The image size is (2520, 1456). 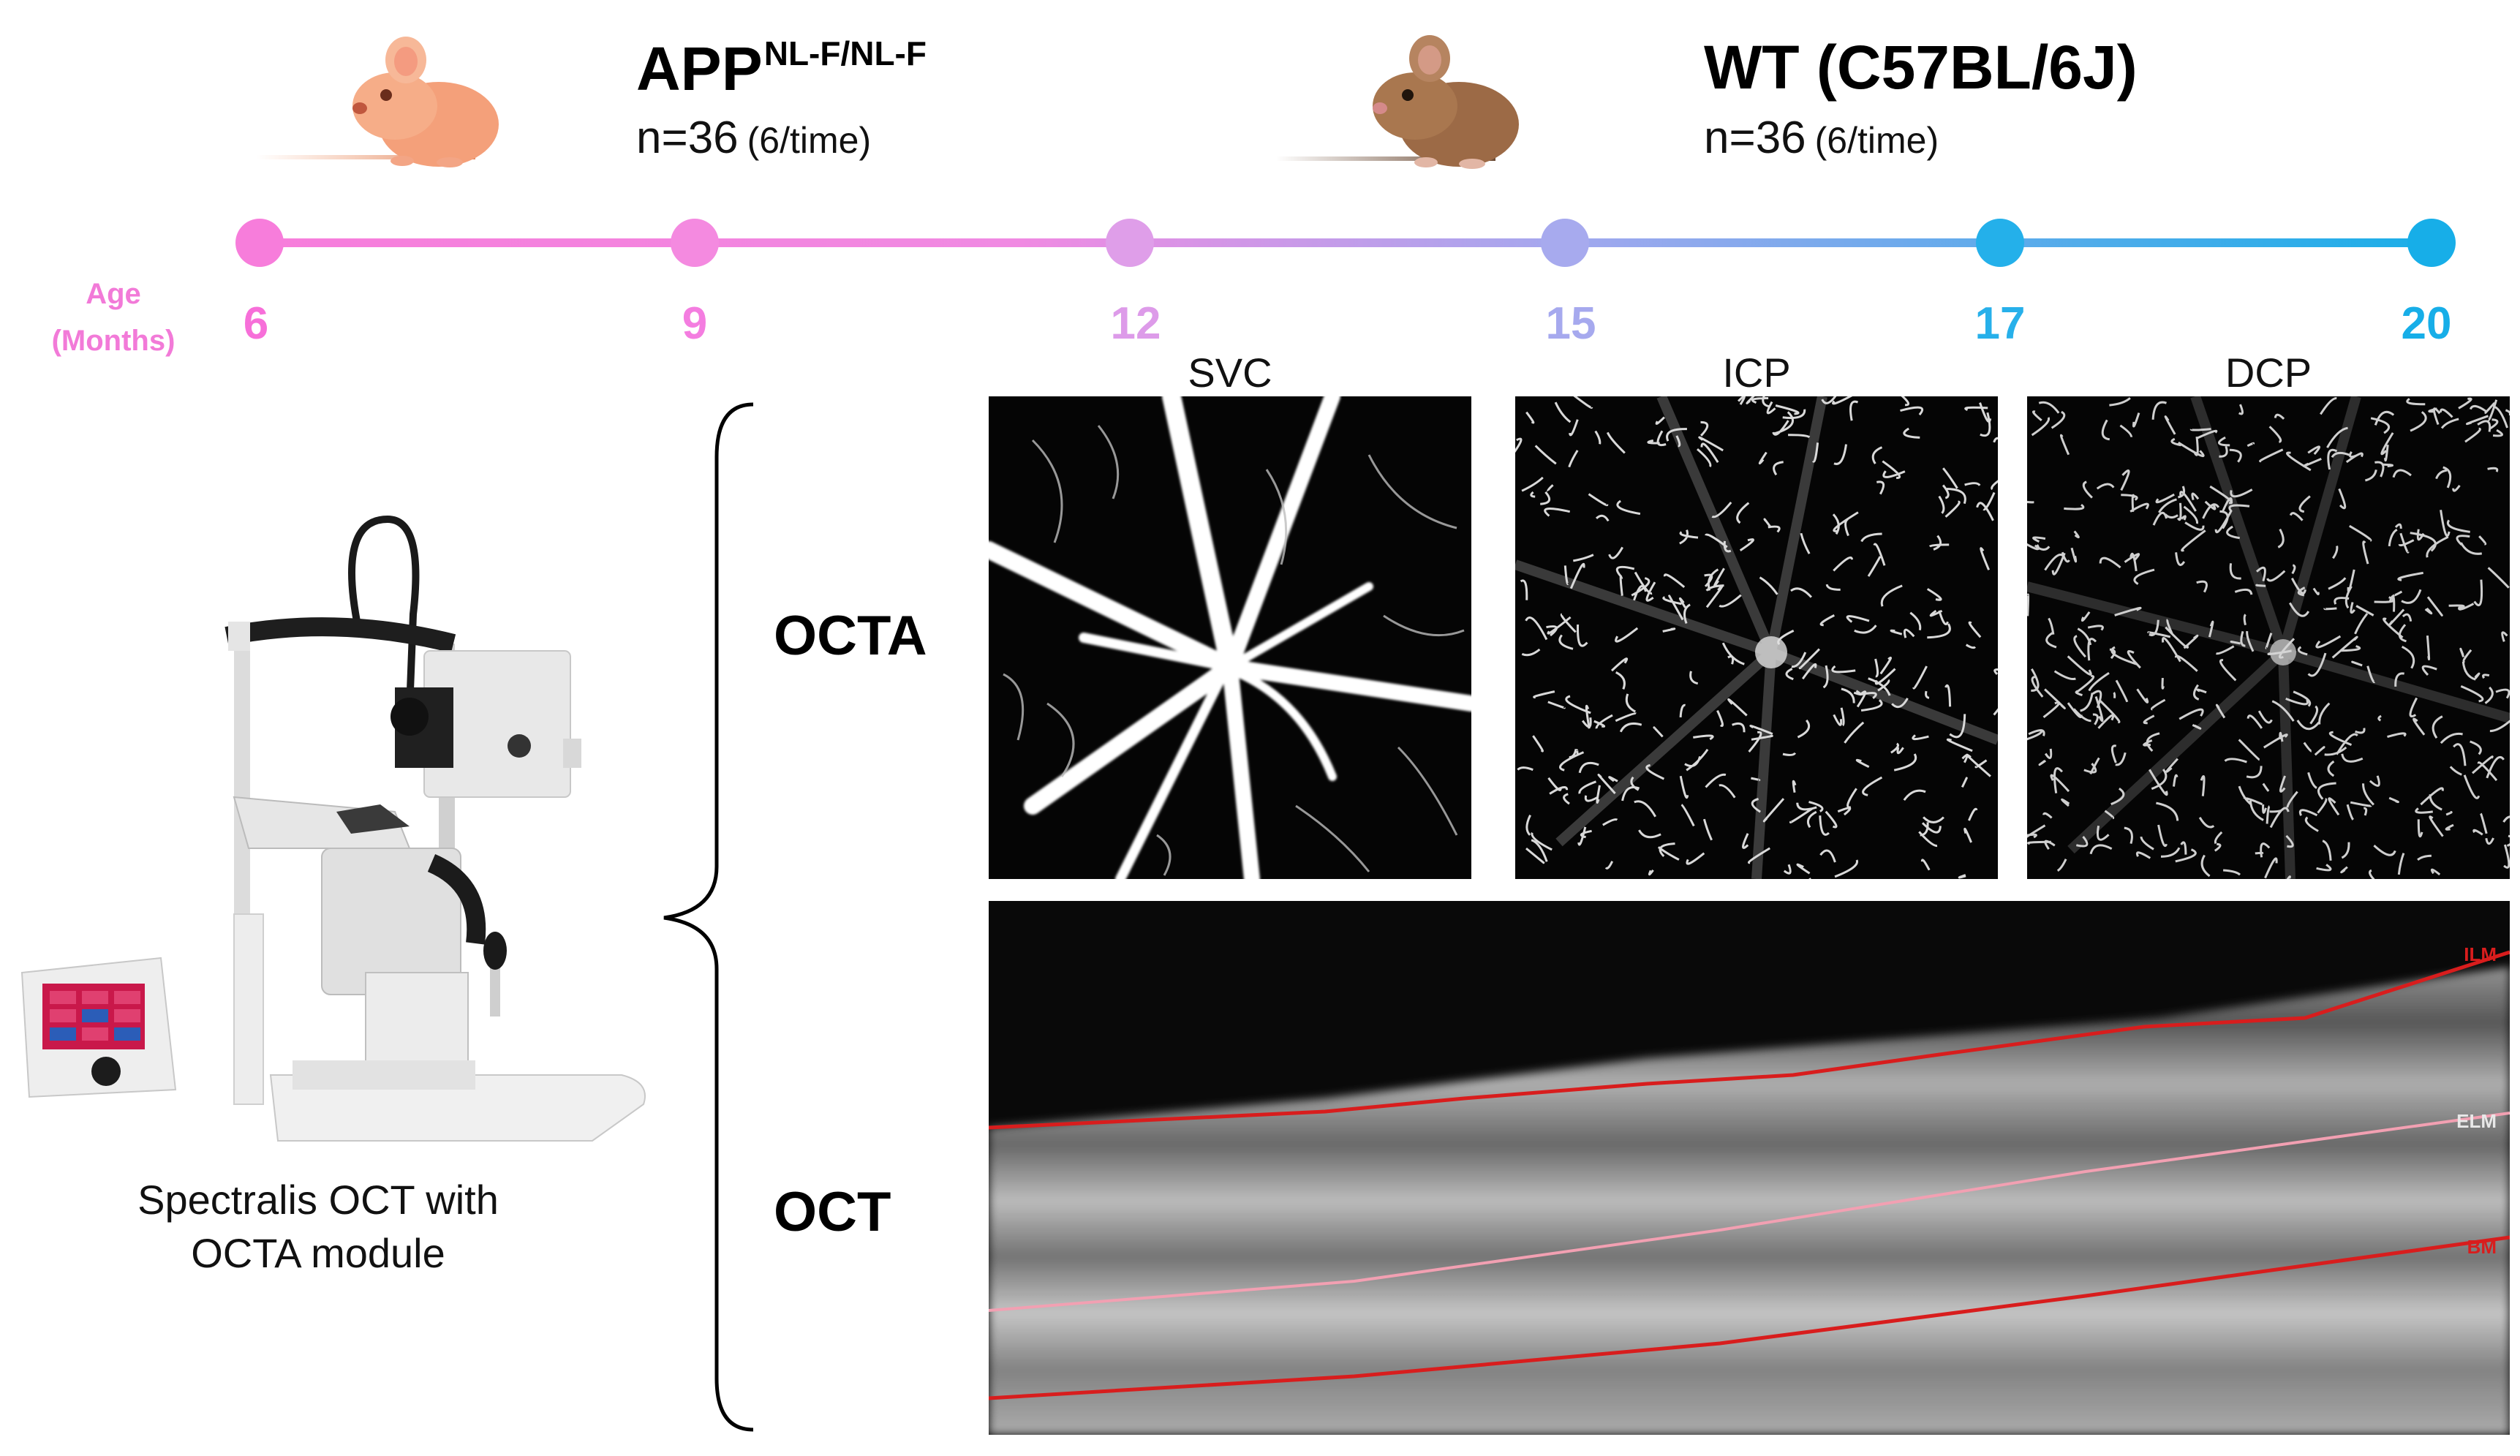 What do you see at coordinates (1749, 1317) in the screenshot?
I see `bm-line` at bounding box center [1749, 1317].